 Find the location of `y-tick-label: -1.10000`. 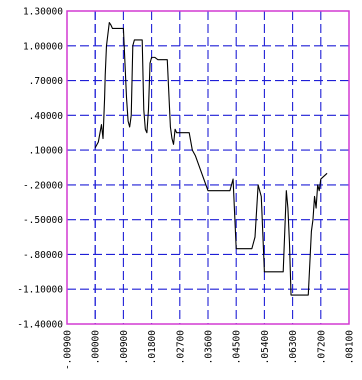

y-tick-label: -1.10000 is located at coordinates (40, 290).